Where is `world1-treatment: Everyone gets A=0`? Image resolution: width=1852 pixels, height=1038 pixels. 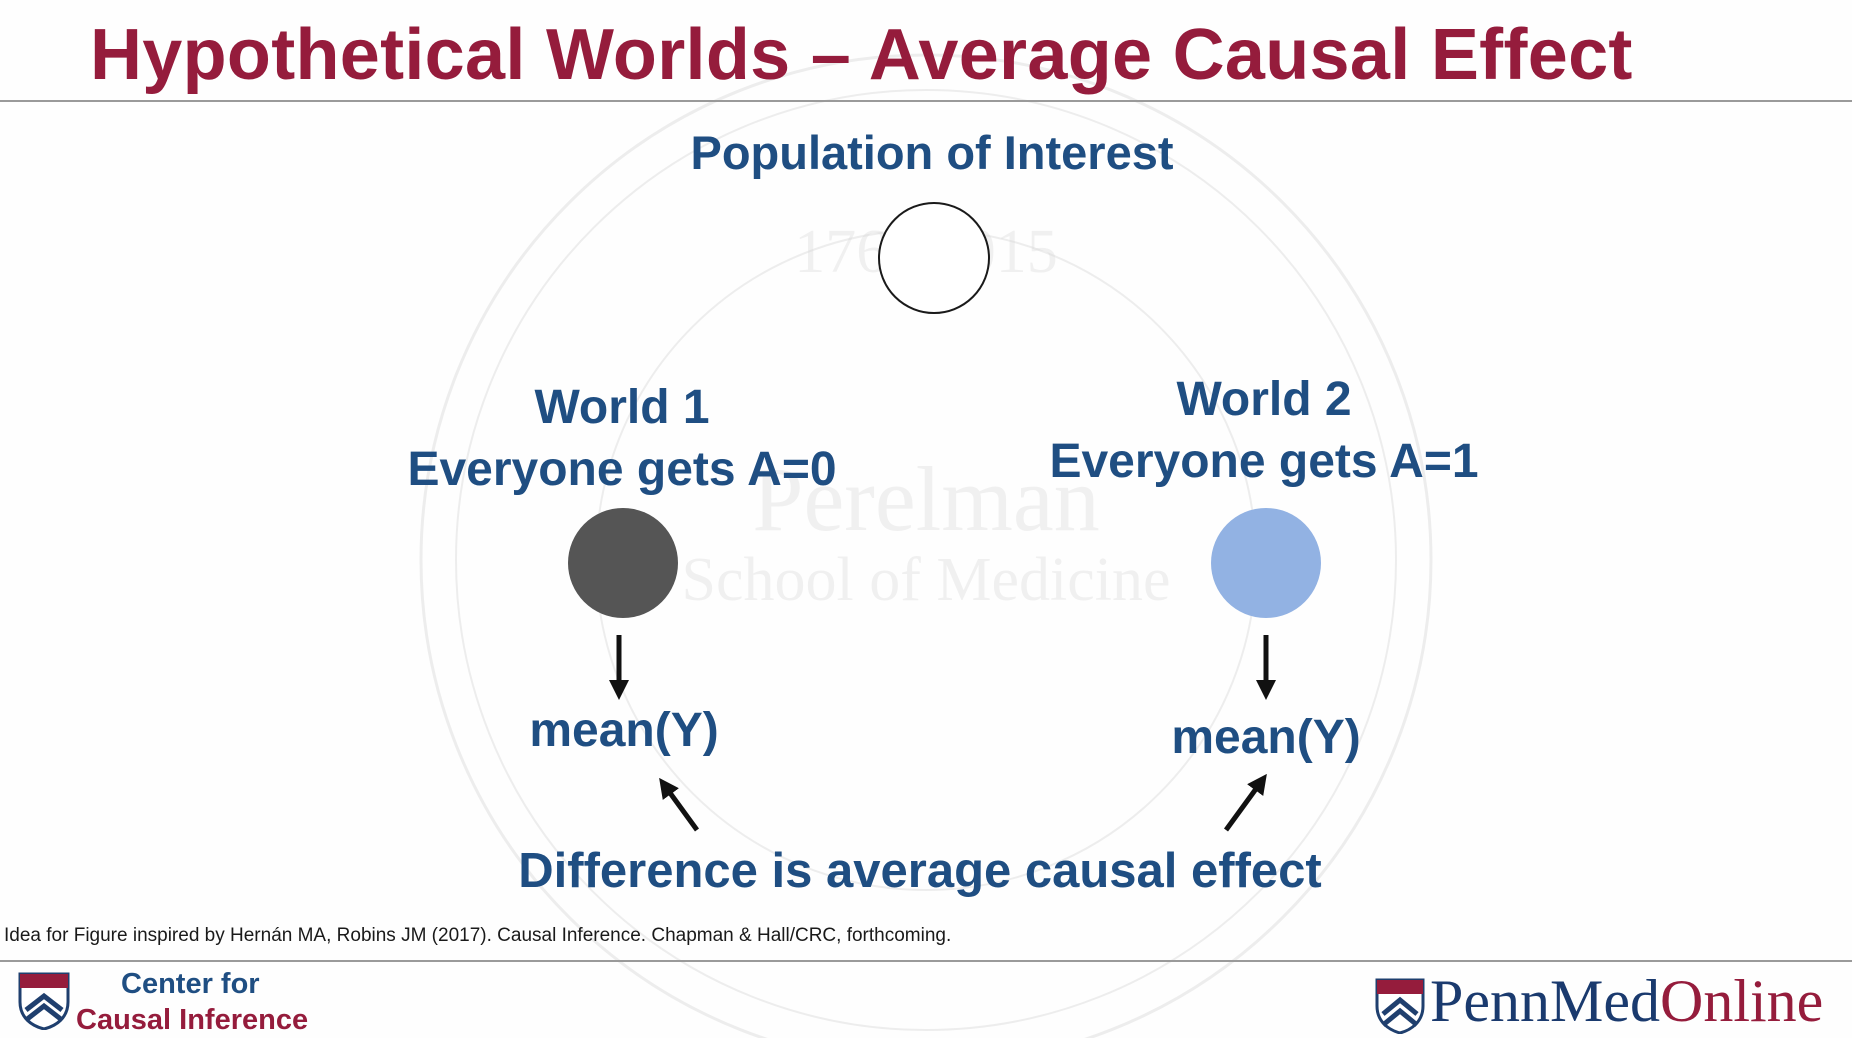
world1-treatment: Everyone gets A=0 is located at coordinates (622, 469).